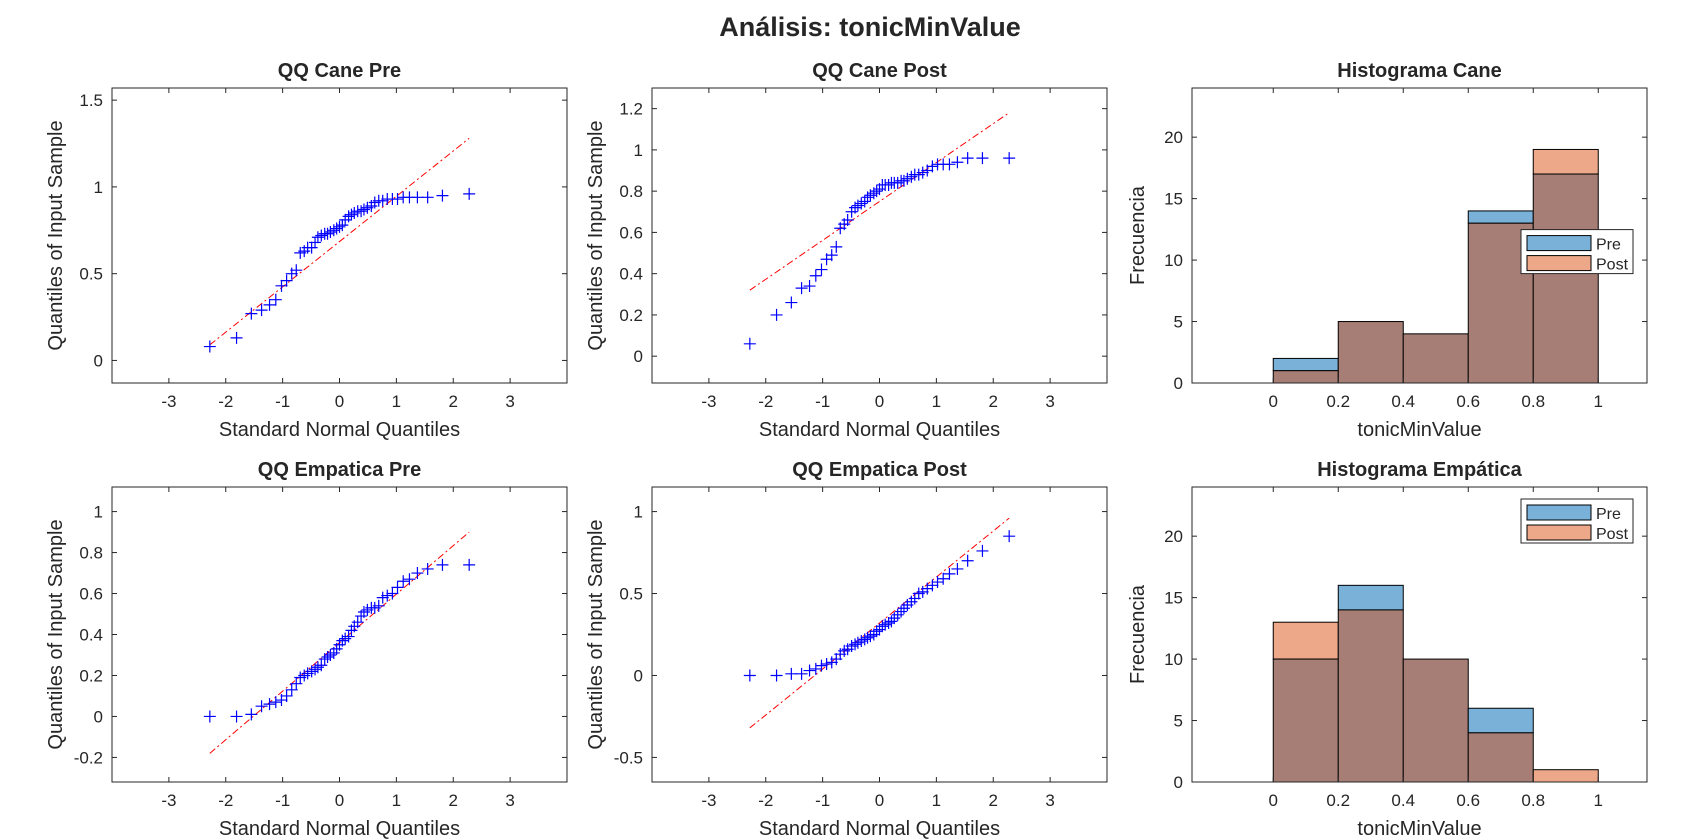 This screenshot has height=840, width=1707. Describe the element at coordinates (1419, 470) in the screenshot. I see `axes-title: Histograma Empática` at that location.